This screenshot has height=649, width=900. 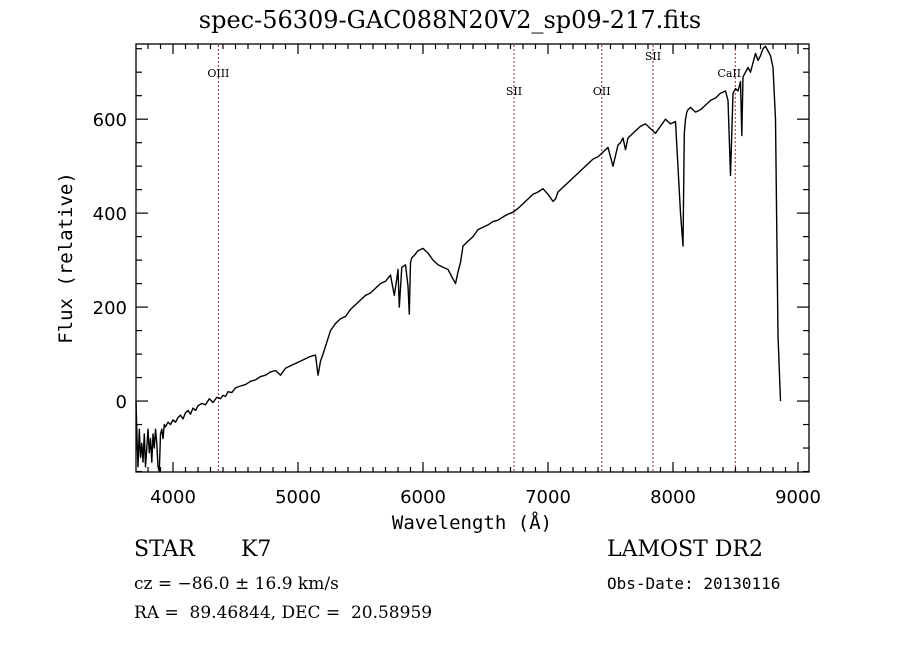 I want to click on obs-date: Obs-Date: 20130116, so click(x=694, y=583).